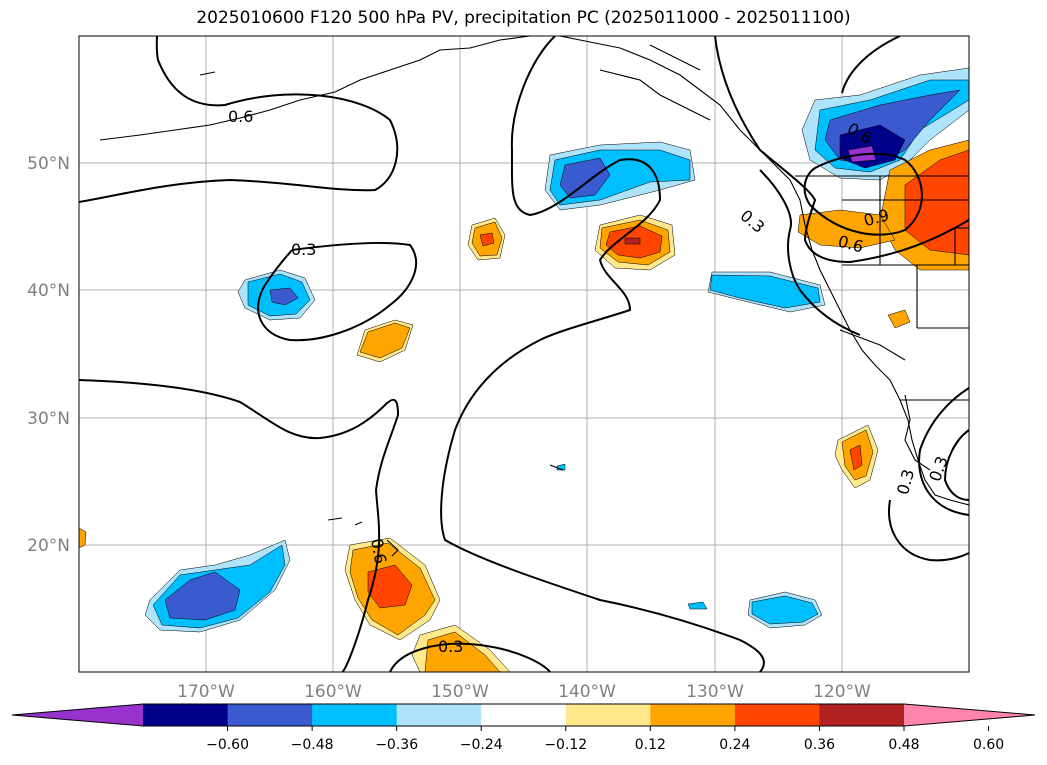 This screenshot has height=765, width=1047. Describe the element at coordinates (524, 692) in the screenshot. I see `lon-axis-labels: 170°W 160°W 150°W 140°W 130°W 120°W` at that location.